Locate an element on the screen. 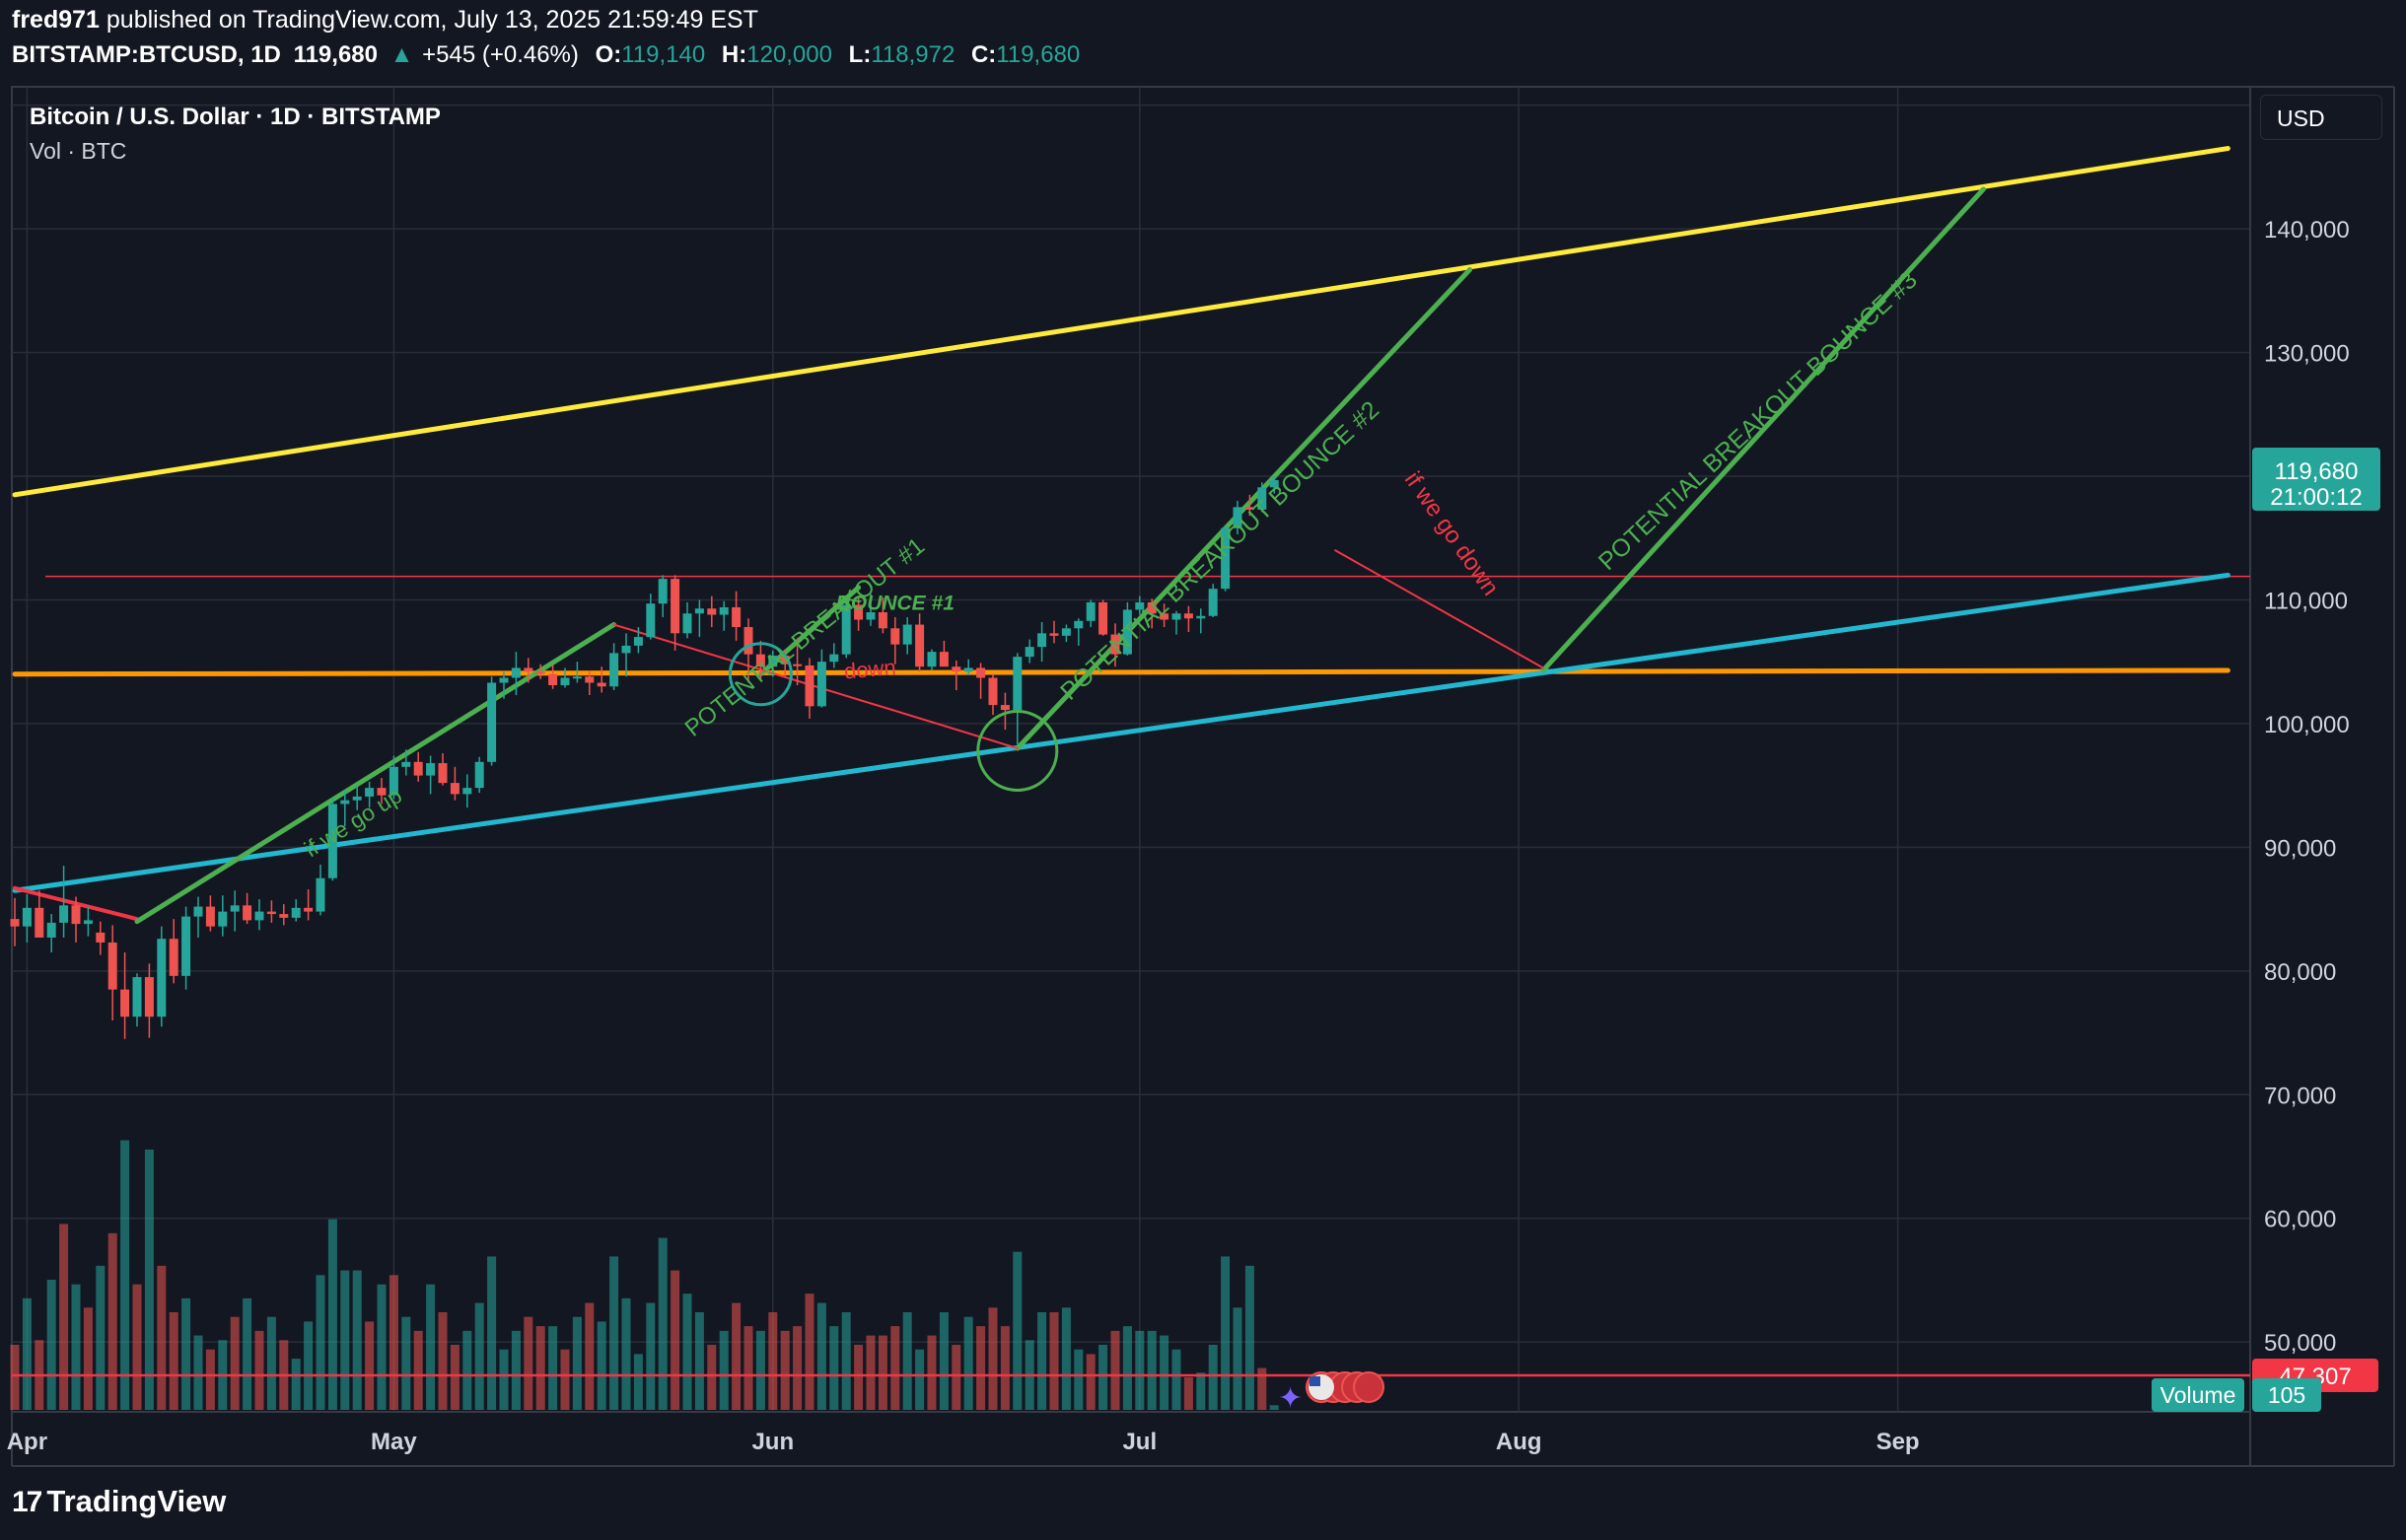 The image size is (2406, 1540). currency-button: USD is located at coordinates (2321, 117).